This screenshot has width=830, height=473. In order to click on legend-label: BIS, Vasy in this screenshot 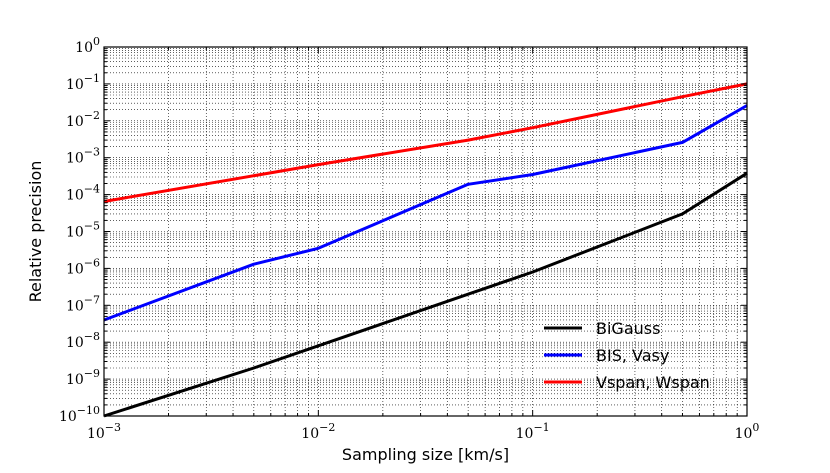, I will do `click(632, 355)`.